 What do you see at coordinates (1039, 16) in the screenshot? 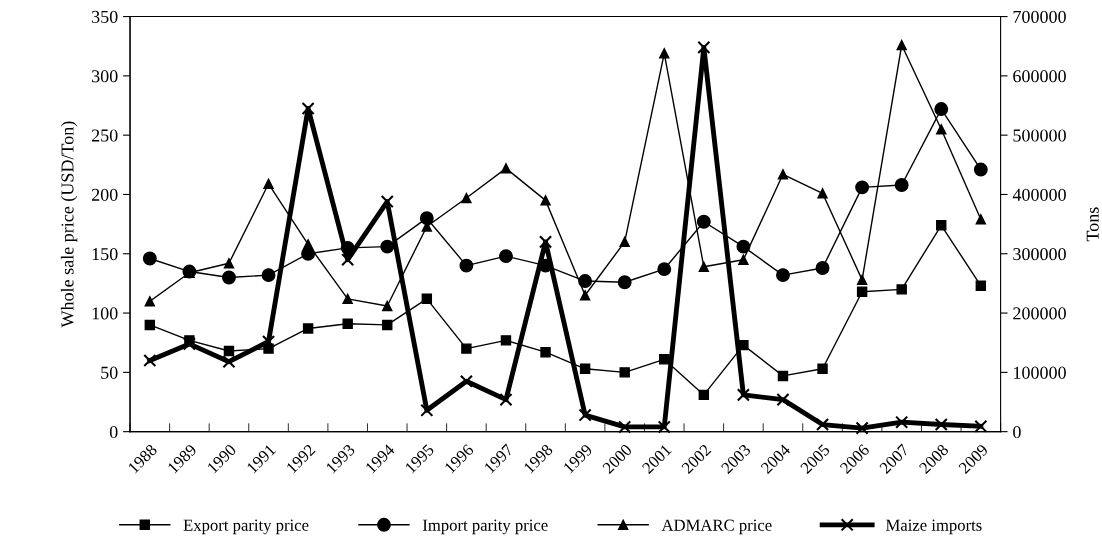
I see `y2-tick-label: 700000` at bounding box center [1039, 16].